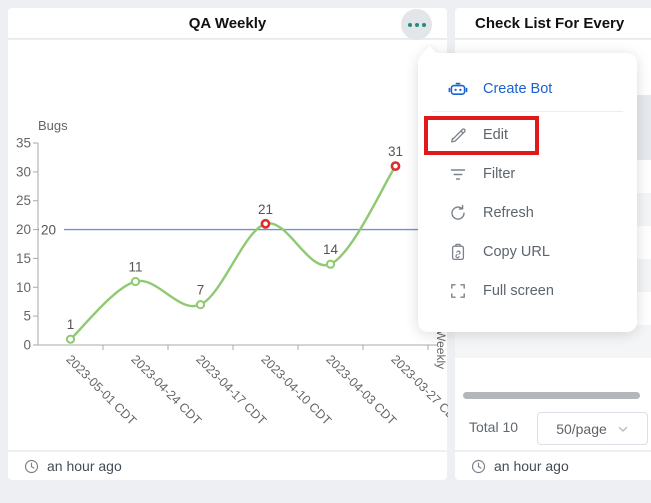 Image resolution: width=651 pixels, height=503 pixels. I want to click on menu-item-filter: Filter, so click(527, 173).